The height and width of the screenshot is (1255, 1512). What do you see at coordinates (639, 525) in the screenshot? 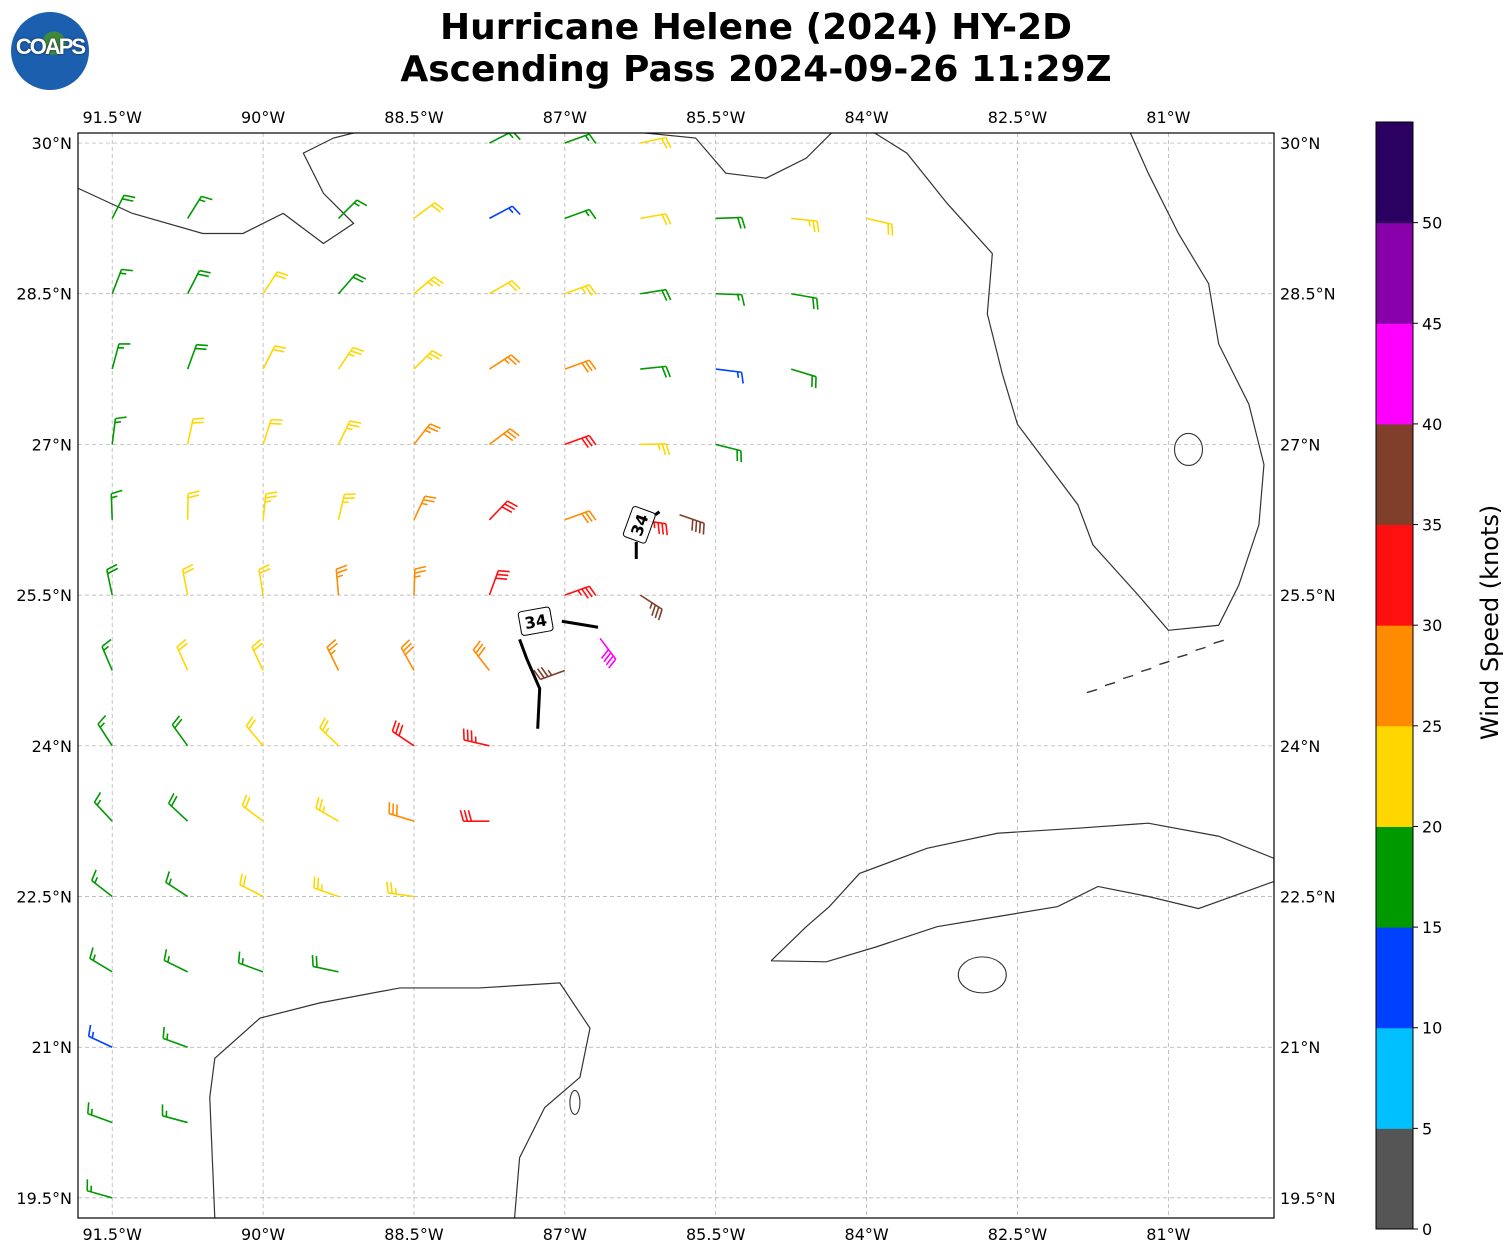
I see `label-box` at bounding box center [639, 525].